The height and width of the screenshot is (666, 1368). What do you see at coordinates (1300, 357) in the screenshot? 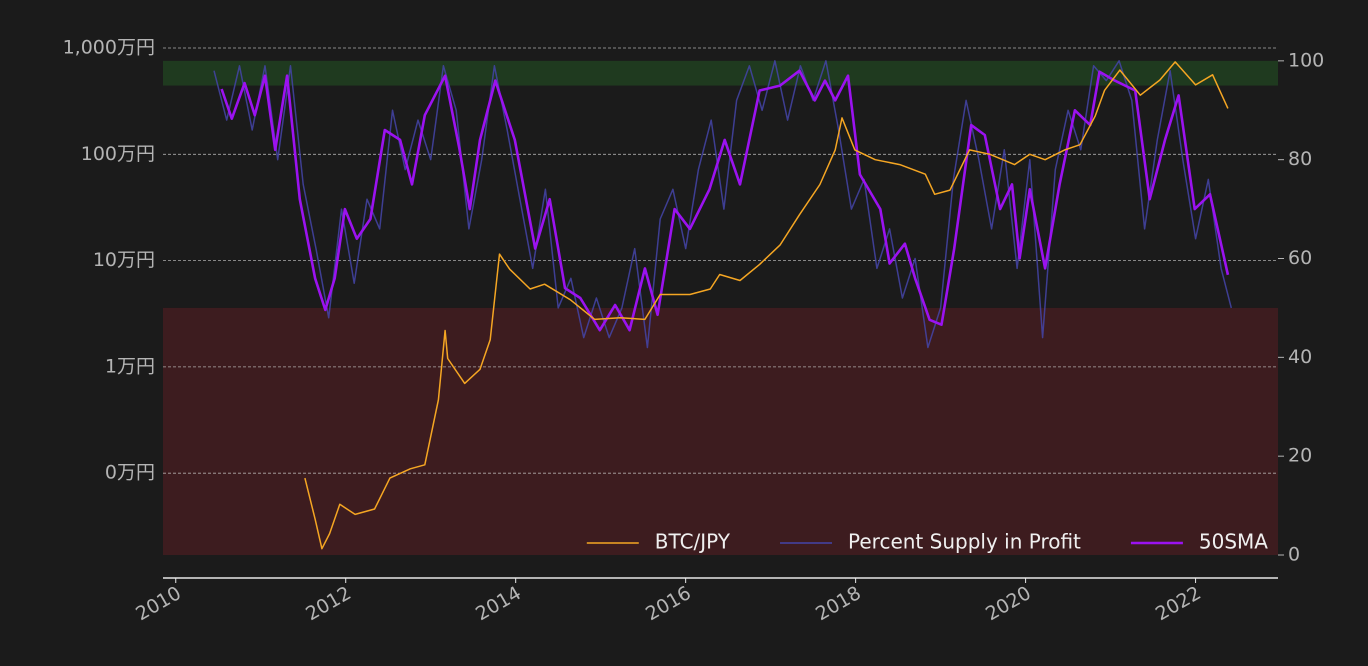
I see `y2-tick-label: 40` at bounding box center [1300, 357].